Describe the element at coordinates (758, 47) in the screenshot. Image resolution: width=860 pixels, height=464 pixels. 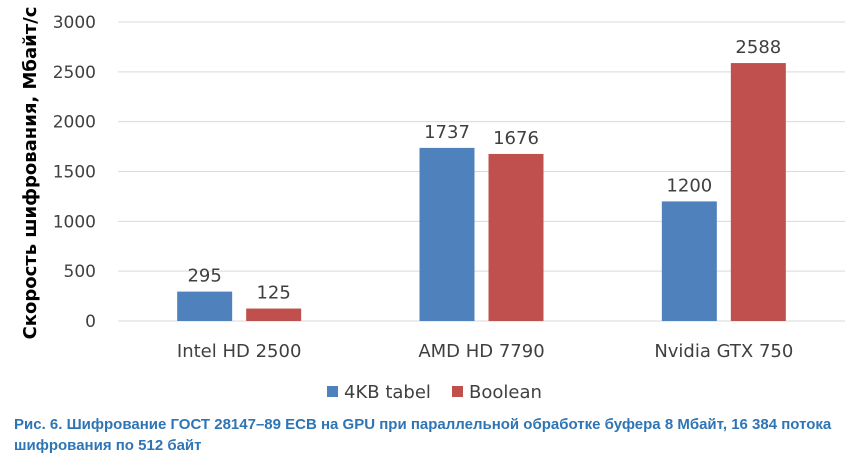
I see `data-label: 2588` at that location.